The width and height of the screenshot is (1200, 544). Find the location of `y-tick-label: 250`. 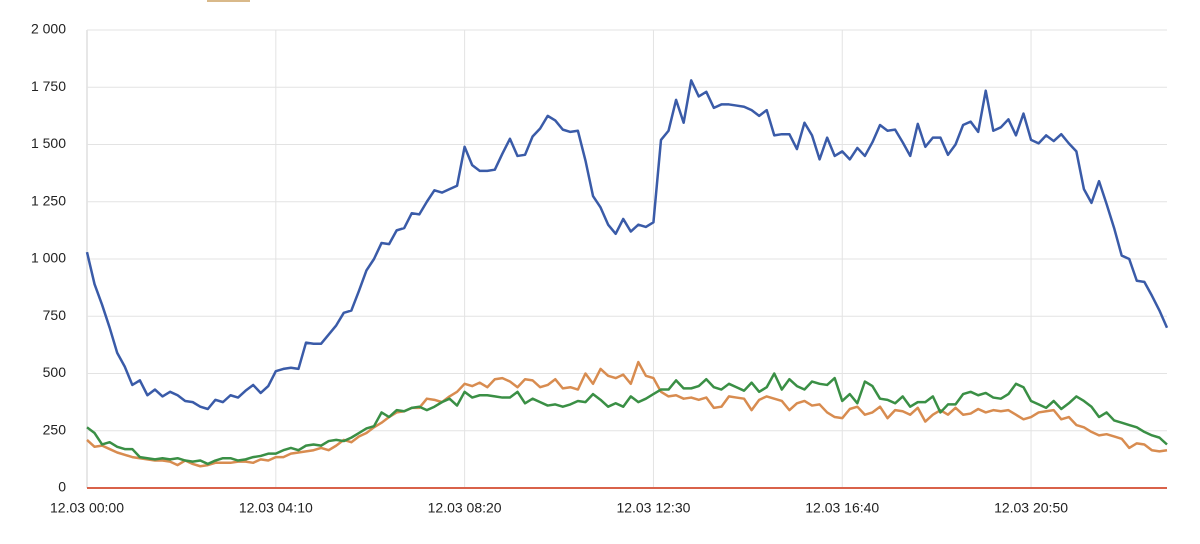

y-tick-label: 250 is located at coordinates (55, 429).